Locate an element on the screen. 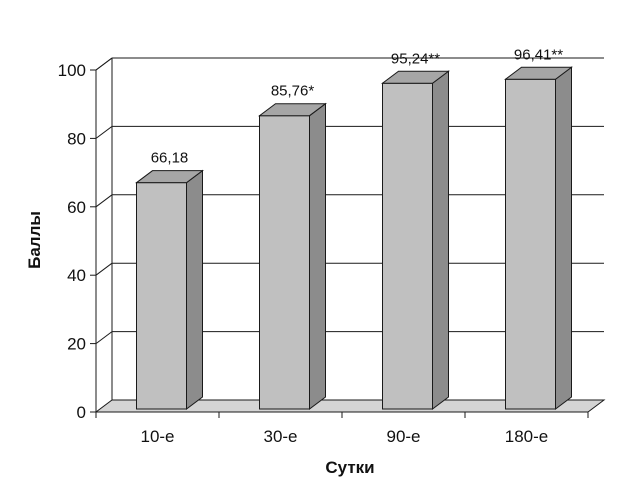 Image resolution: width=626 pixels, height=480 pixels. y-tick-label: 80 is located at coordinates (76, 138).